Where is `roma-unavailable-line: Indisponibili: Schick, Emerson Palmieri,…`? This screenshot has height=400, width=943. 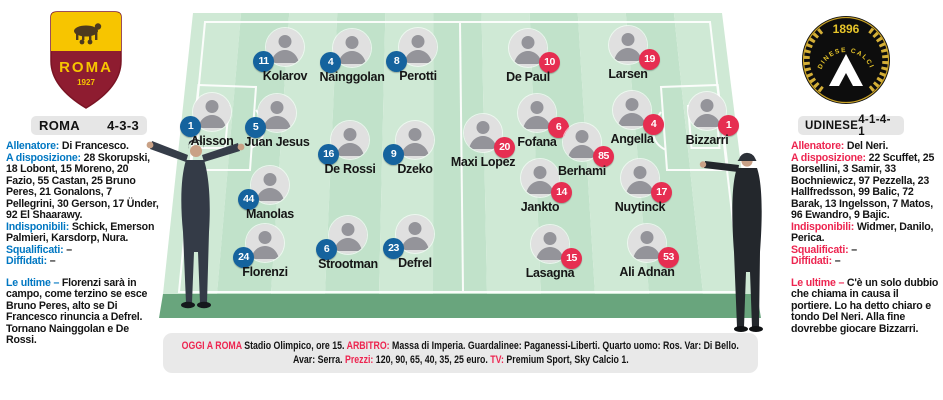
roma-unavailable-line: Indisponibili: Schick, Emerson Palmieri,… is located at coordinates (80, 232).